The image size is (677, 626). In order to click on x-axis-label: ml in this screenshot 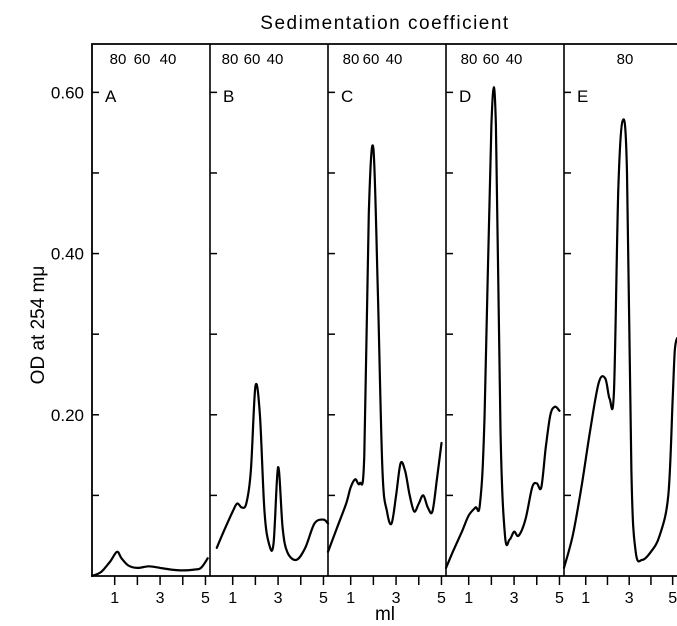, I will do `click(385, 614)`.